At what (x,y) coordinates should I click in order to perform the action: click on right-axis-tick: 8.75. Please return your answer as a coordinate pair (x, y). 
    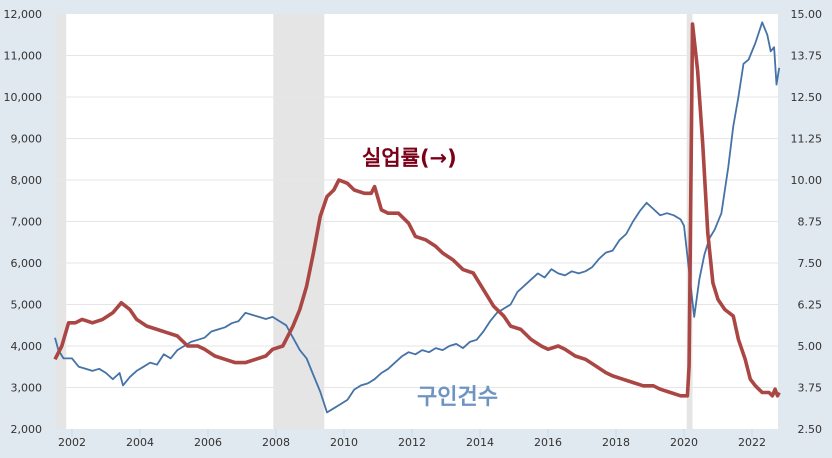
    Looking at the image, I should click on (810, 222).